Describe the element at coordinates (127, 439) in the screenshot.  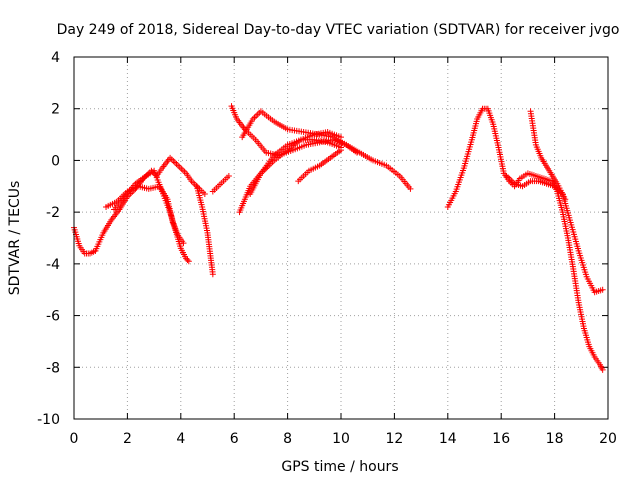
I see `x-tick-label: 2` at that location.